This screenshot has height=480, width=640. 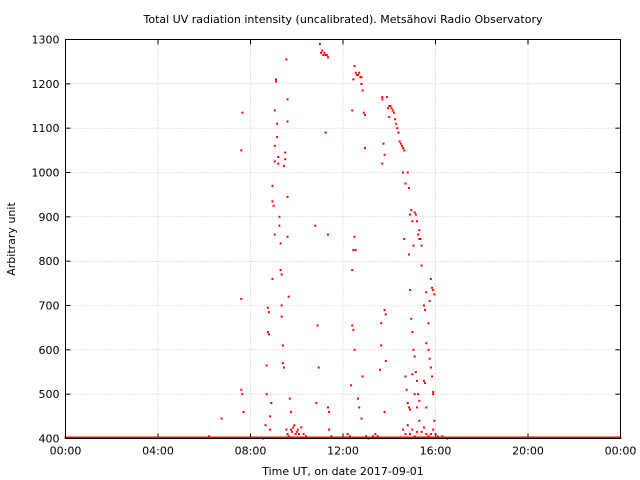 What do you see at coordinates (49, 306) in the screenshot?
I see `y-tick-label: 700` at bounding box center [49, 306].